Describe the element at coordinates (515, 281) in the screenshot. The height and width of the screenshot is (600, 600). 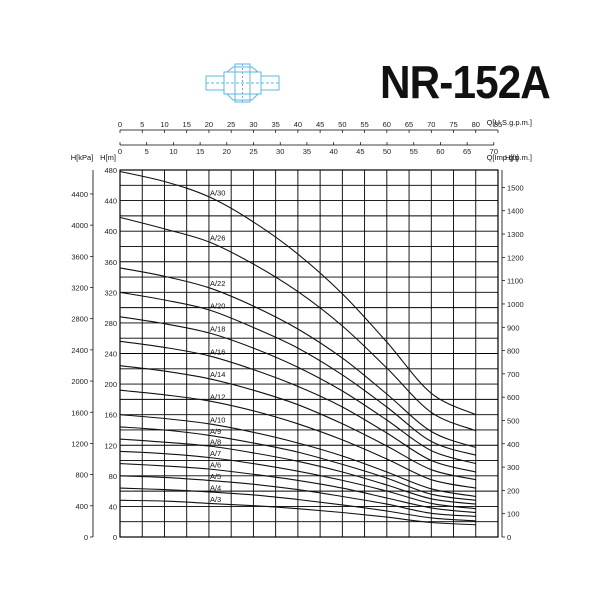
I see `h-ft-tick-label: 1100` at that location.